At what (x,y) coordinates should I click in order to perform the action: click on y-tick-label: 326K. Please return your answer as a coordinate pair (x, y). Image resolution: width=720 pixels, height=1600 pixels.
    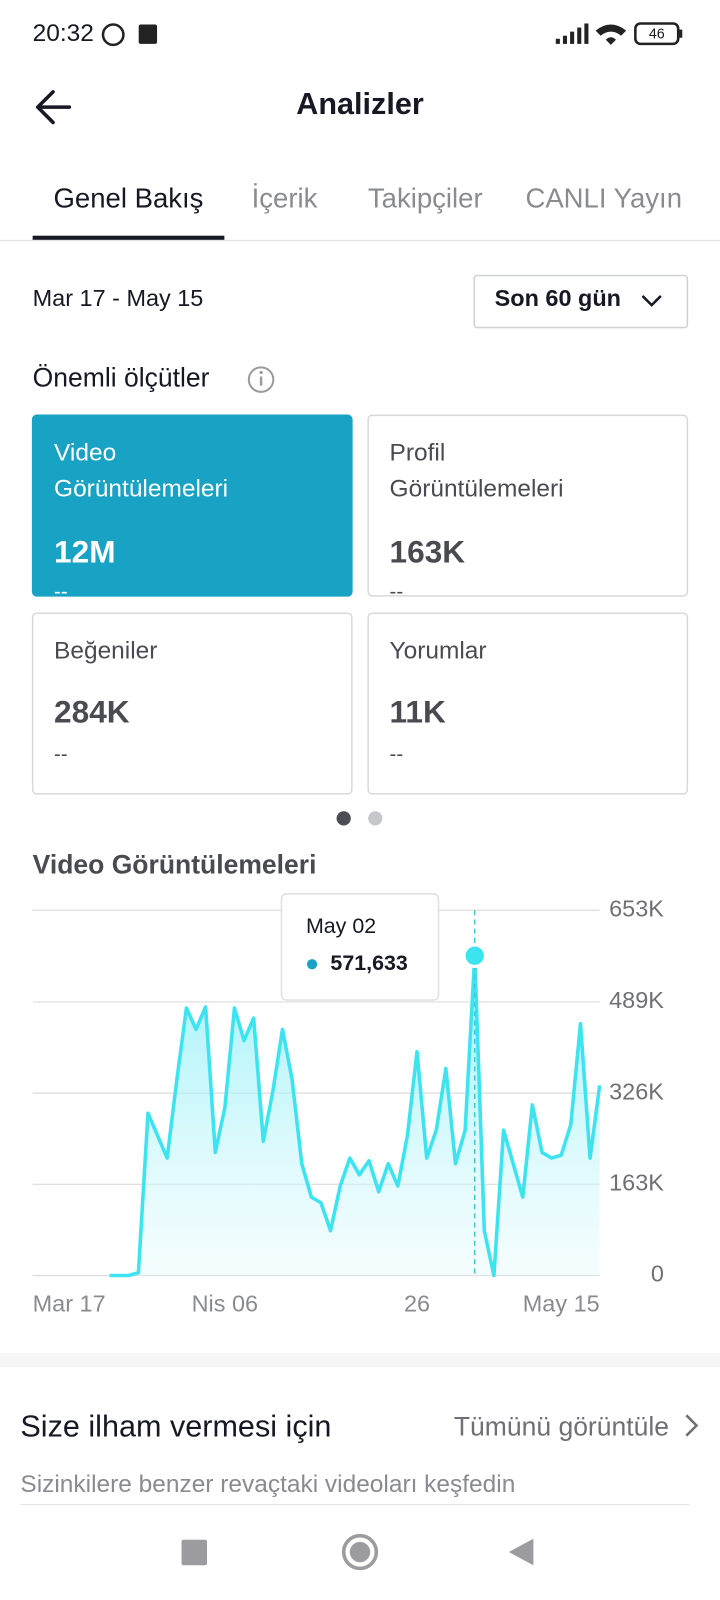
    Looking at the image, I should click on (636, 1091).